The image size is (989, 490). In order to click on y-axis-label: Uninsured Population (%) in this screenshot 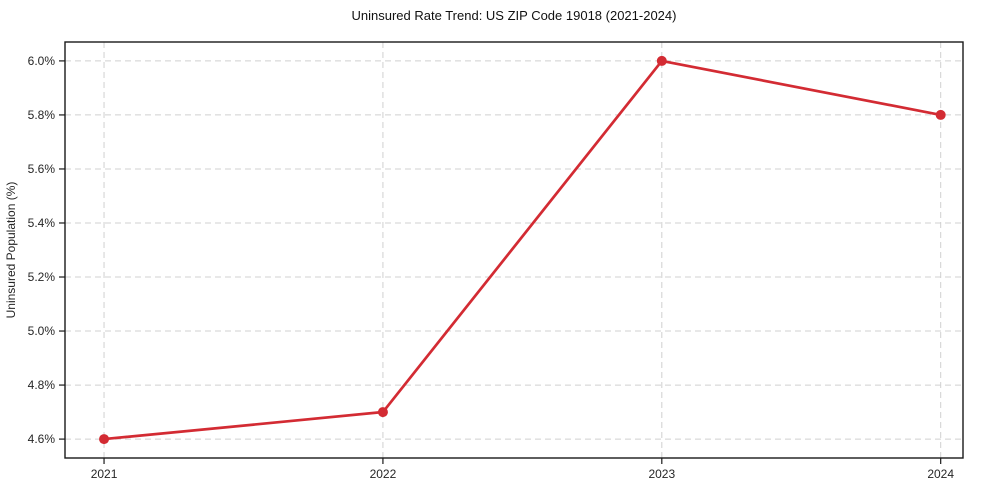, I will do `click(11, 250)`.